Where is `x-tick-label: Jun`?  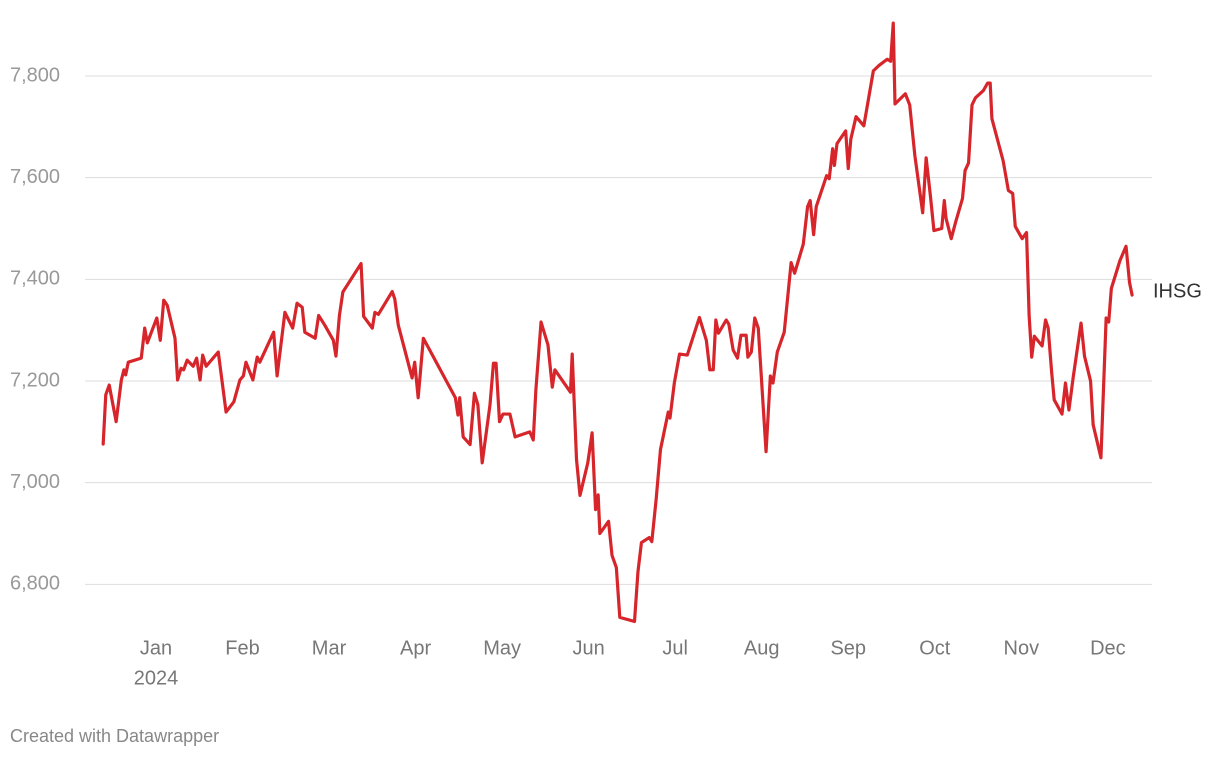 x-tick-label: Jun is located at coordinates (589, 648).